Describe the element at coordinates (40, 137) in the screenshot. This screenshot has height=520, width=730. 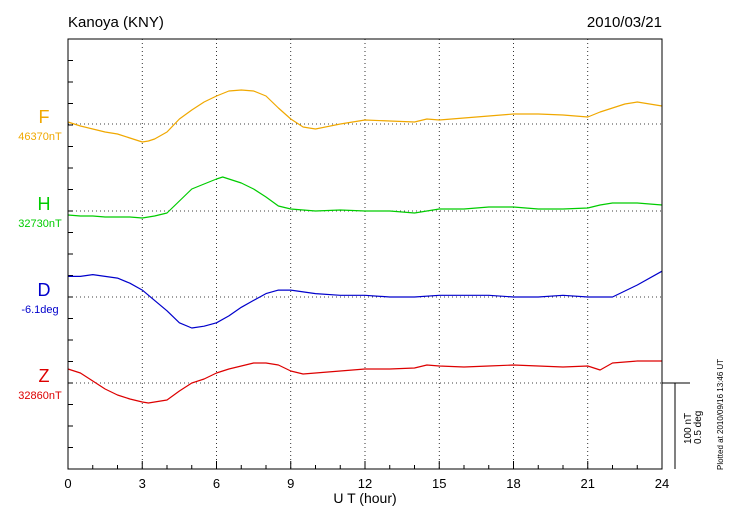
I see `baseline-value-F: 46370nT` at that location.